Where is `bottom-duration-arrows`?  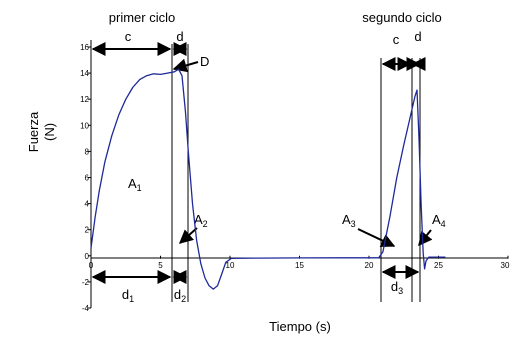 bottom-duration-arrows is located at coordinates (255, 274).